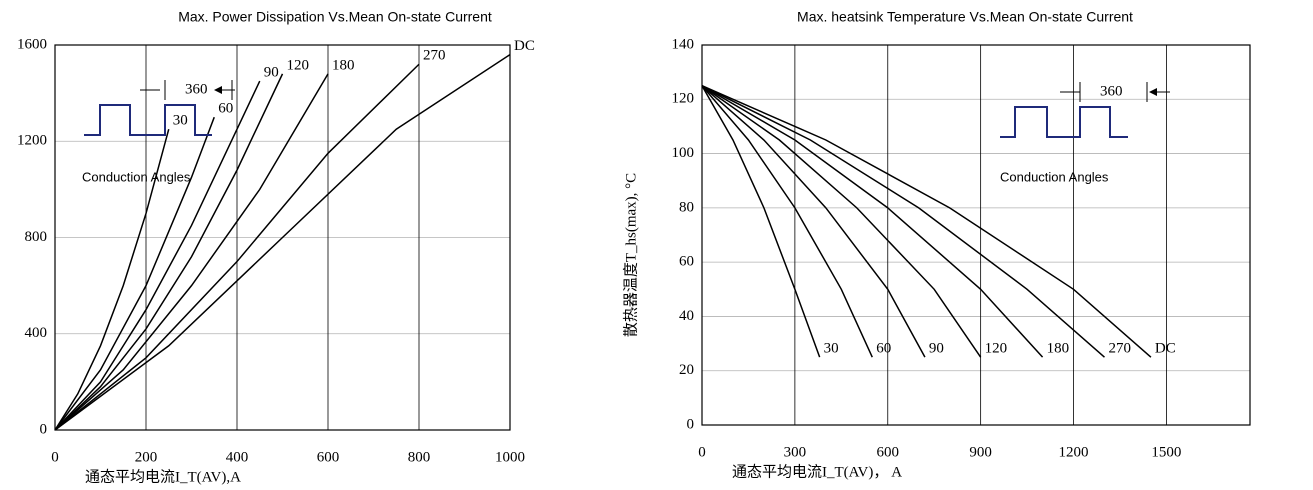 Image resolution: width=1313 pixels, height=490 pixels. I want to click on x-tick-label: 1500, so click(1166, 452).